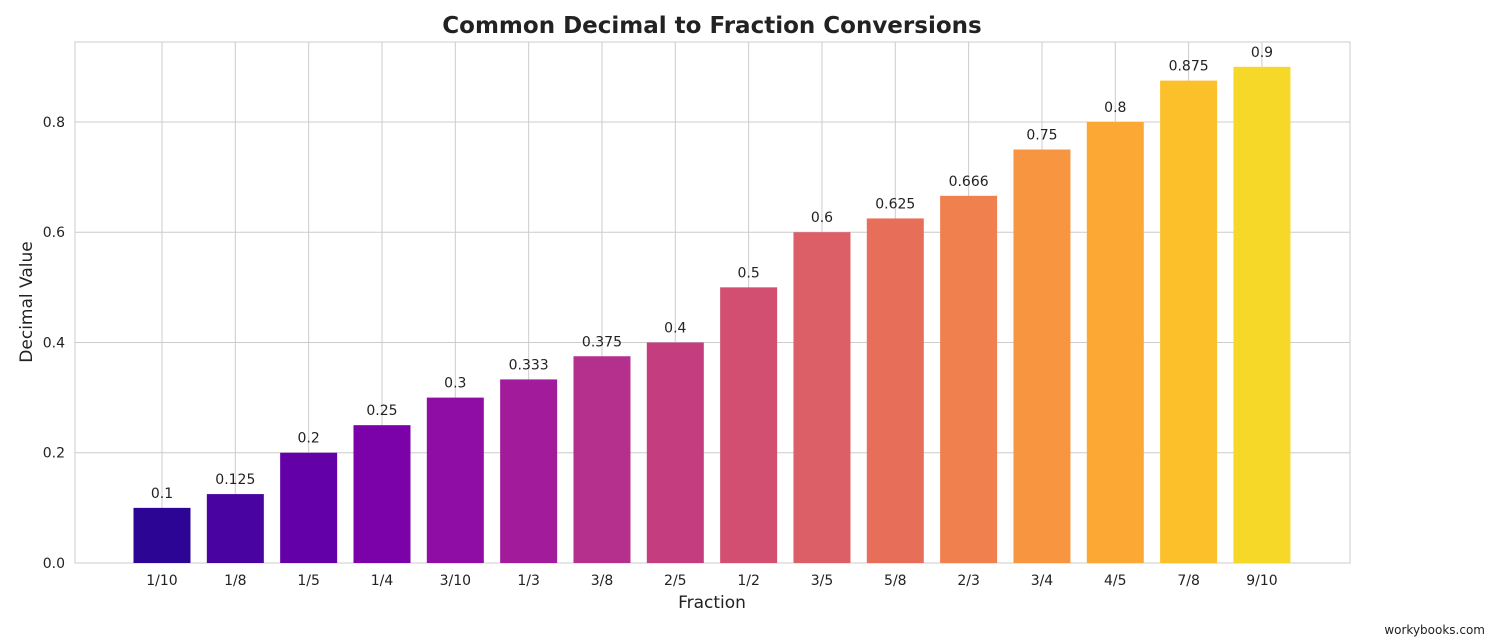 The height and width of the screenshot is (643, 1500). I want to click on chart-title: Common Decimal to Fraction Conversions, so click(711, 26).